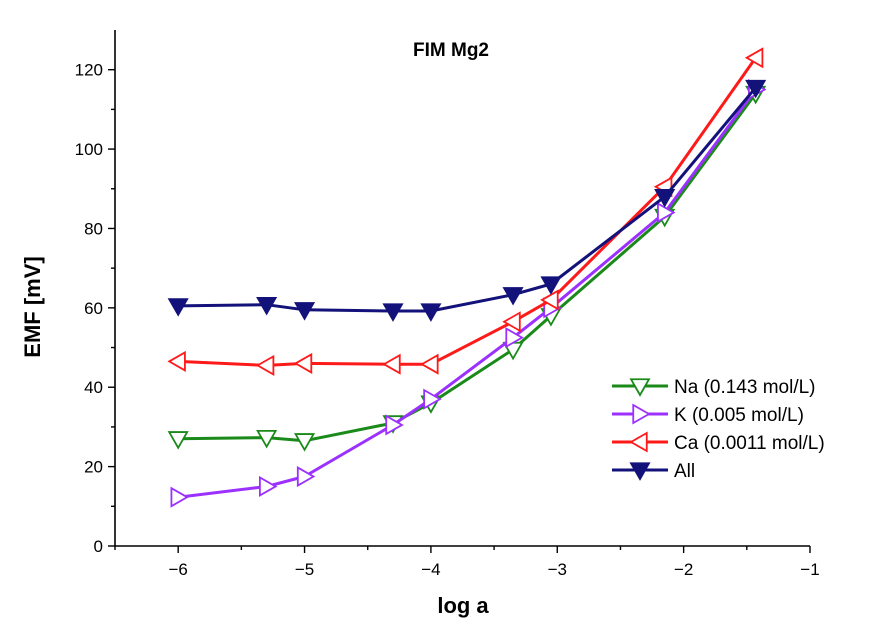 This screenshot has width=877, height=624. What do you see at coordinates (89, 149) in the screenshot?
I see `y-tick-label: 100` at bounding box center [89, 149].